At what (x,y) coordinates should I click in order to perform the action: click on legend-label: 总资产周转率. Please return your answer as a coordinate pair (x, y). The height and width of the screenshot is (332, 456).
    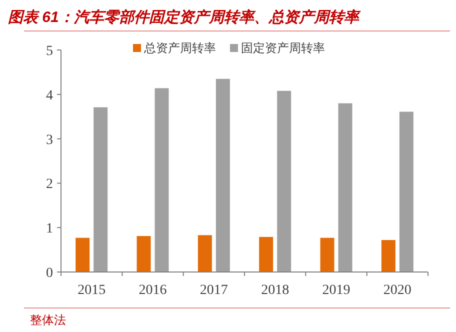
    Looking at the image, I should click on (179, 48).